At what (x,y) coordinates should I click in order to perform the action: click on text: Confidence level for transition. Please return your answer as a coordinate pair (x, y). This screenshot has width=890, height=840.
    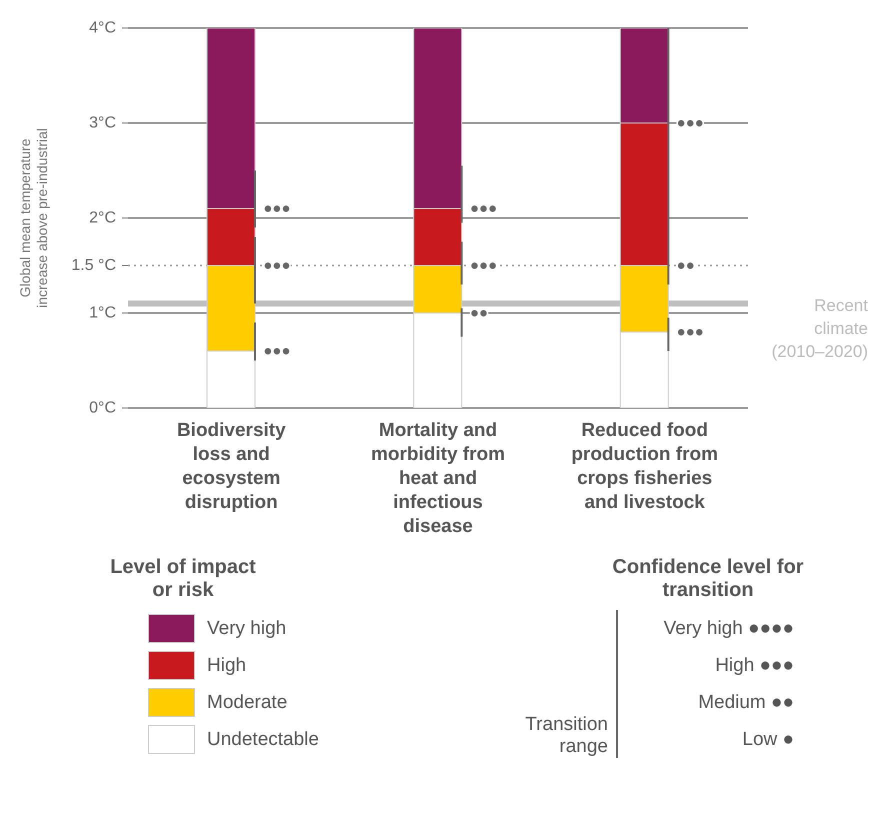
    Looking at the image, I should click on (708, 579).